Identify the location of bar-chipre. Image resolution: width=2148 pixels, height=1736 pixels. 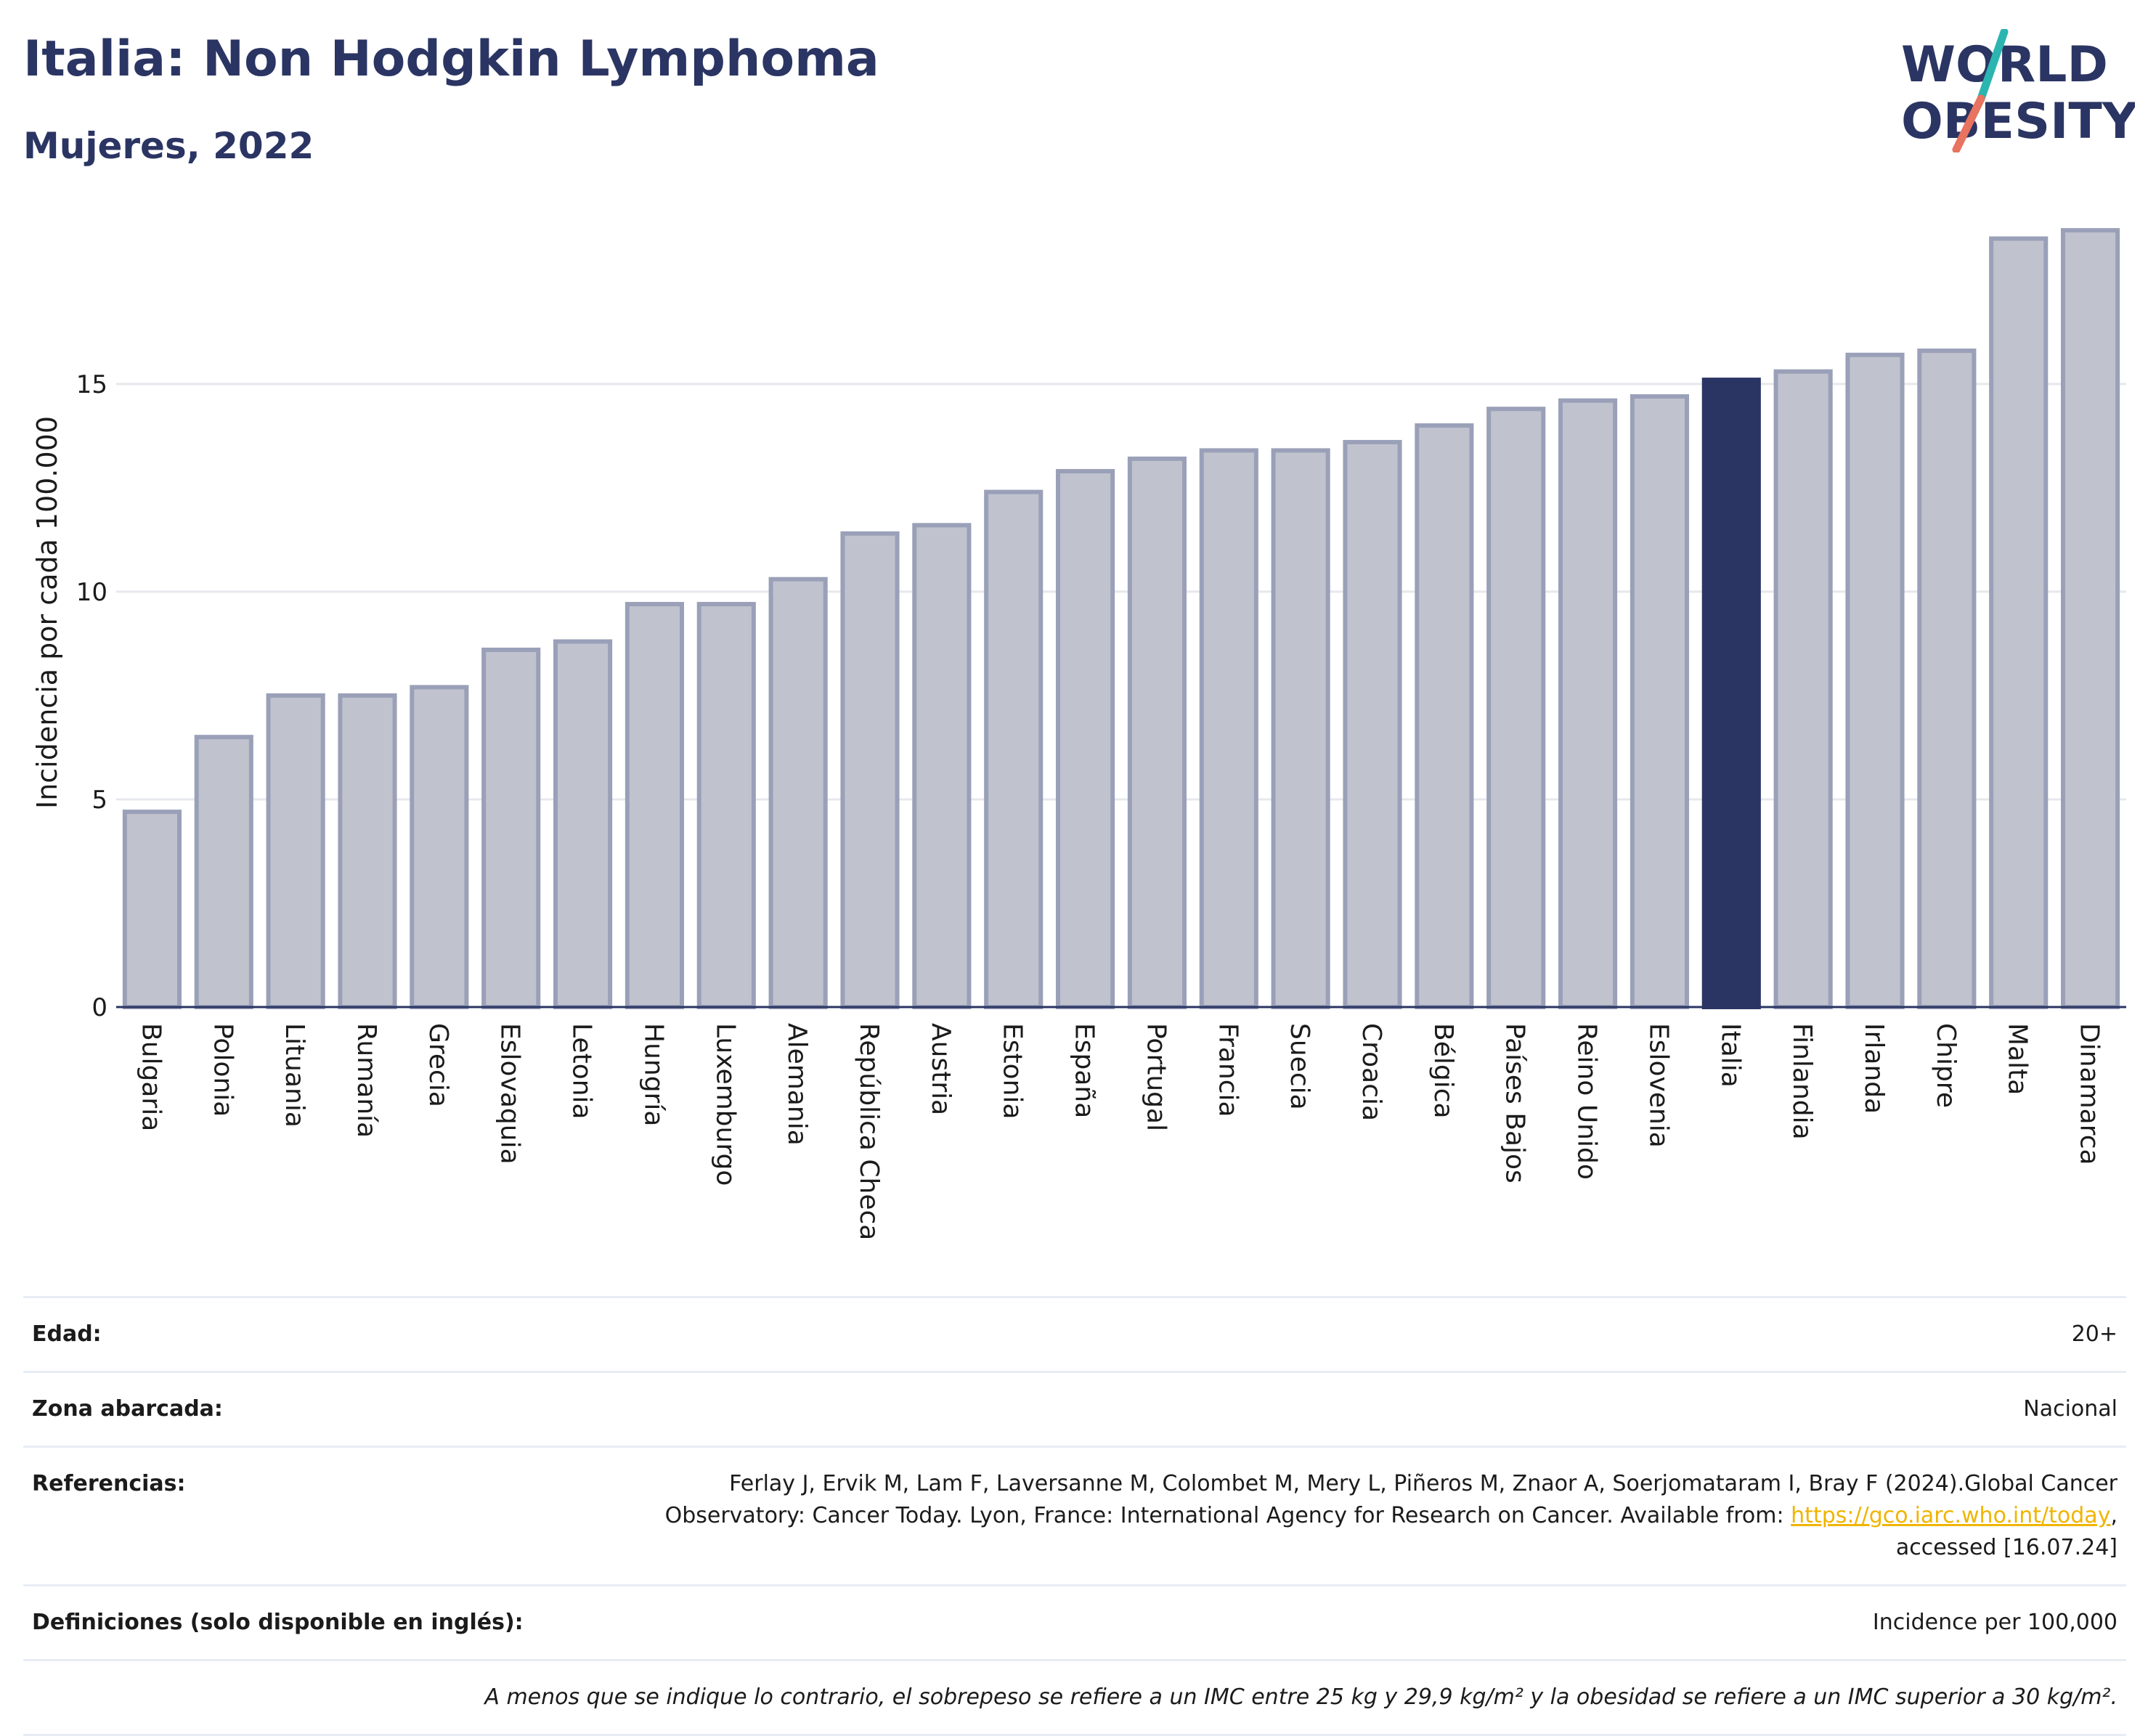
(1947, 679).